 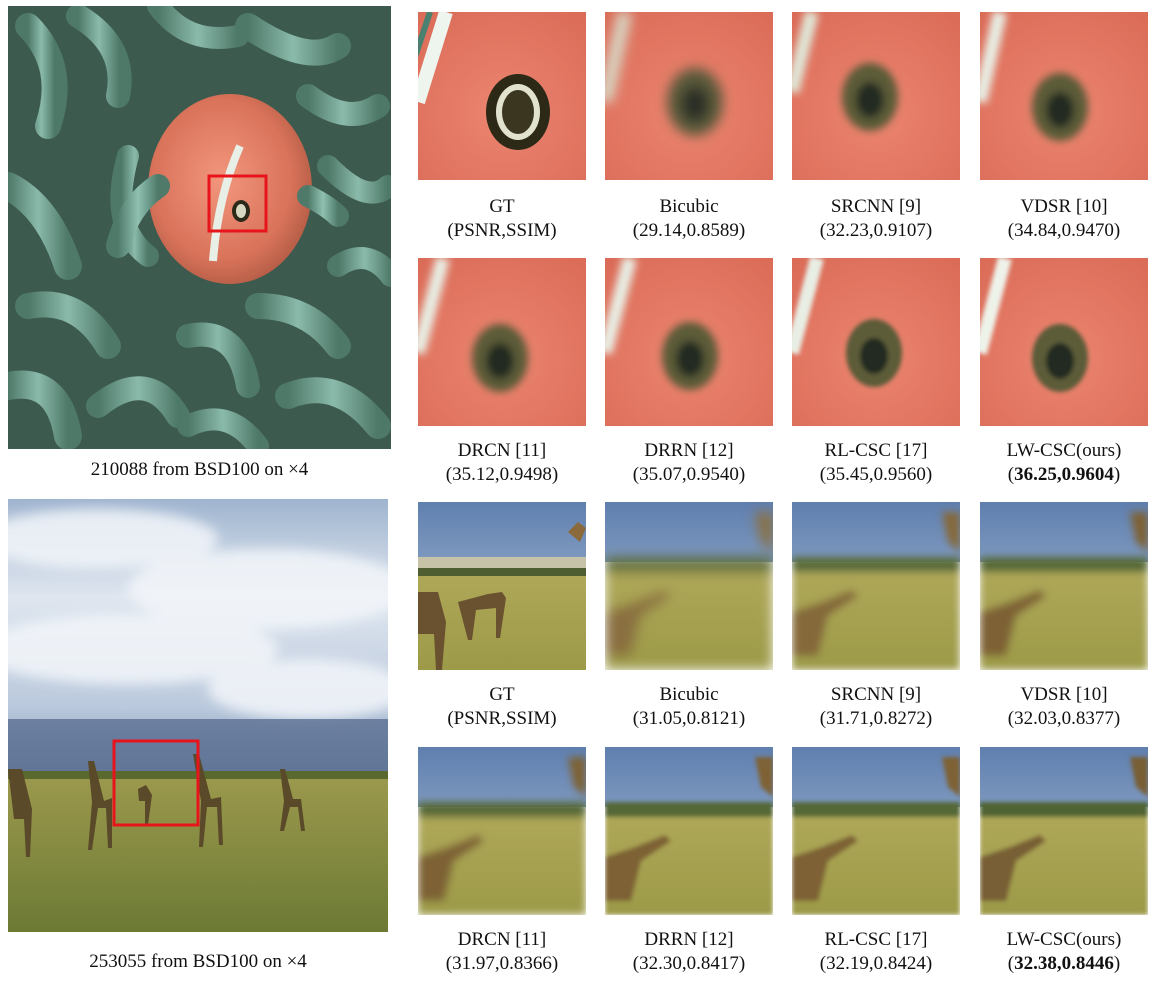 What do you see at coordinates (689, 718) in the screenshot?
I see `metric-value: (31.05,0.8121)` at bounding box center [689, 718].